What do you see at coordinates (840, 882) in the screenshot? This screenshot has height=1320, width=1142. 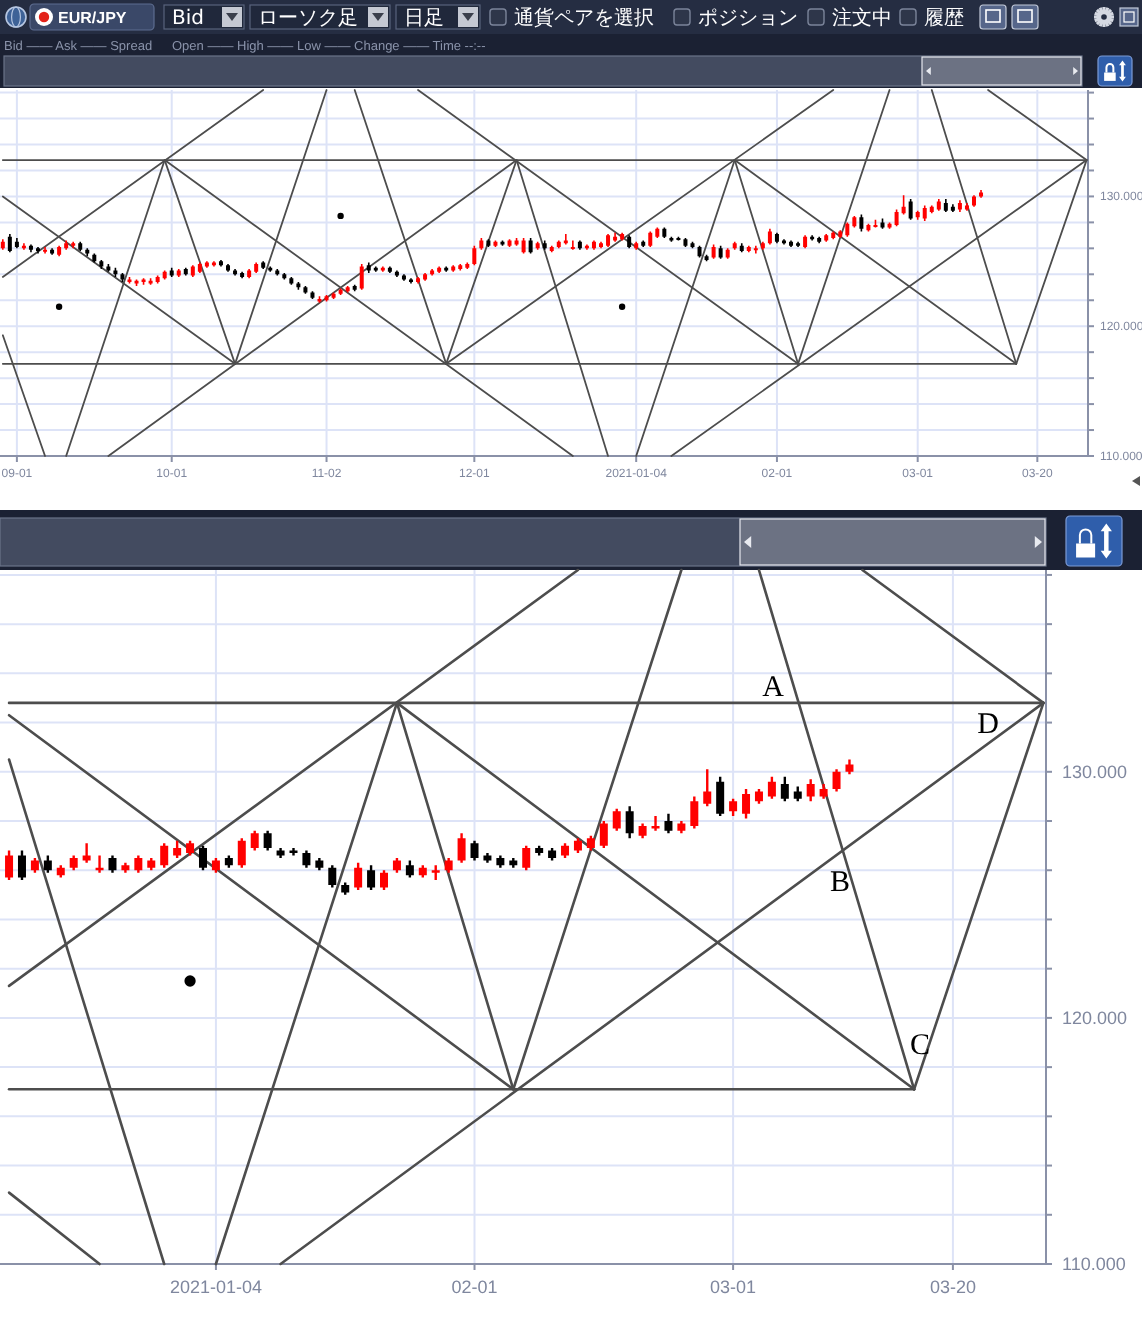 I see `annotation: B` at bounding box center [840, 882].